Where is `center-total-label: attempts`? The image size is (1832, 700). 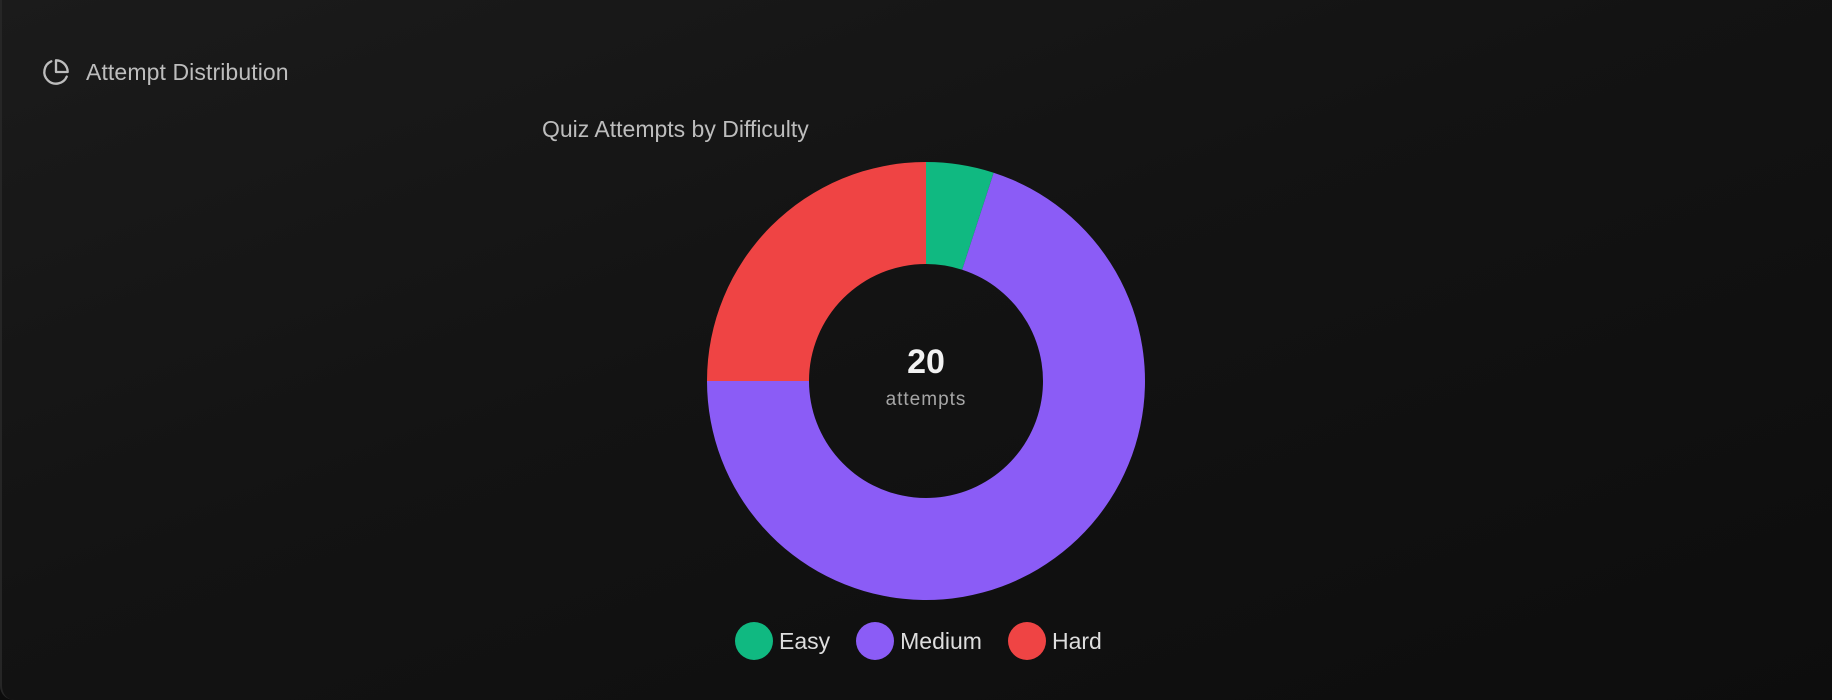 center-total-label: attempts is located at coordinates (926, 399).